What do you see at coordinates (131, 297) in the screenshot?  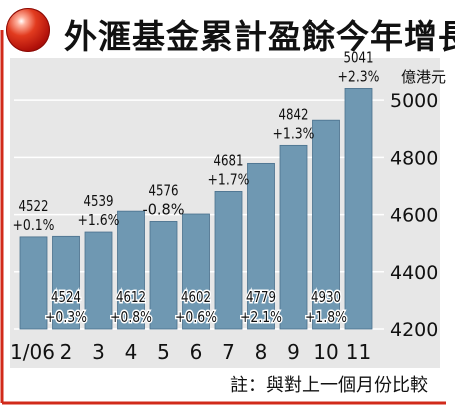 I see `value-label: 4612` at bounding box center [131, 297].